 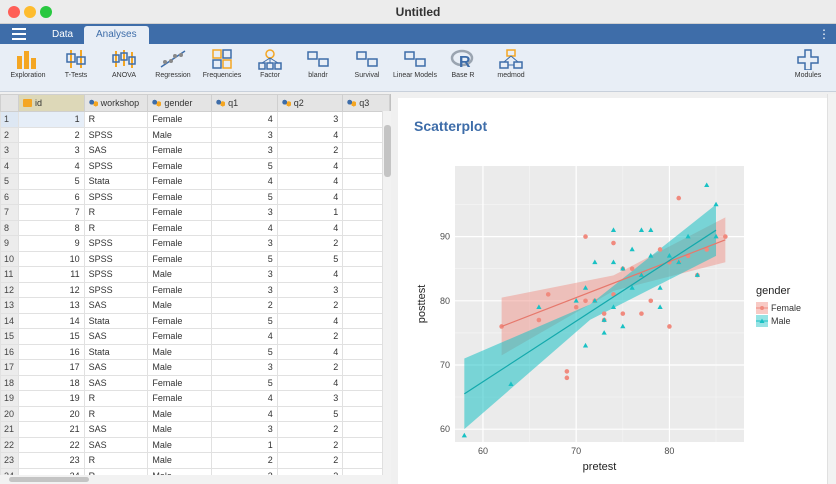 What do you see at coordinates (244, 305) in the screenshot?
I see `cell-q1: 2` at bounding box center [244, 305].